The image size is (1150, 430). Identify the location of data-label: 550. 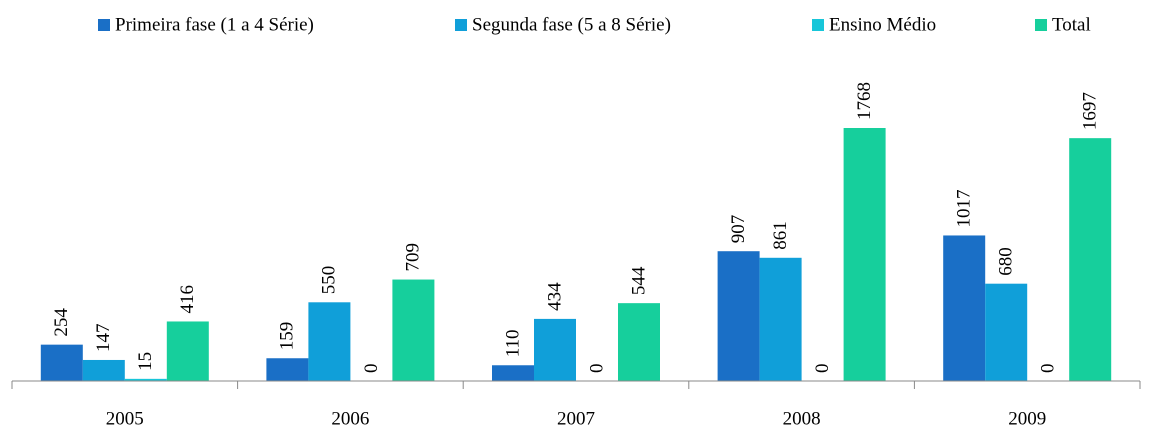
(329, 280).